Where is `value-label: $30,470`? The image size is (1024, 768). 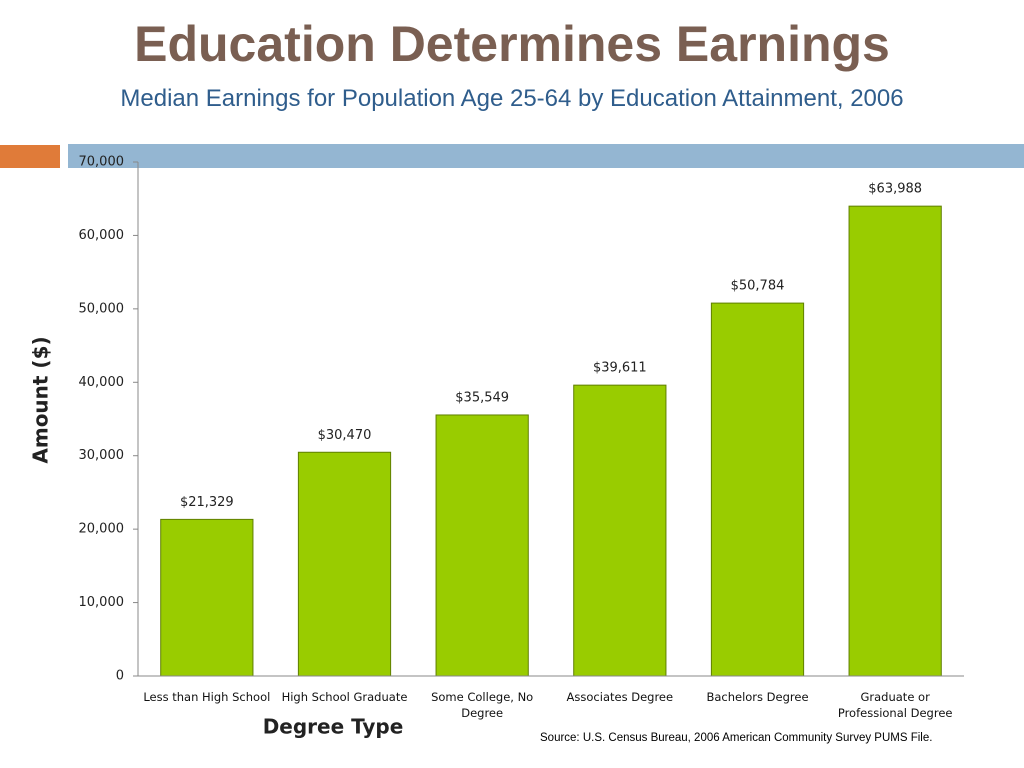 value-label: $30,470 is located at coordinates (345, 435).